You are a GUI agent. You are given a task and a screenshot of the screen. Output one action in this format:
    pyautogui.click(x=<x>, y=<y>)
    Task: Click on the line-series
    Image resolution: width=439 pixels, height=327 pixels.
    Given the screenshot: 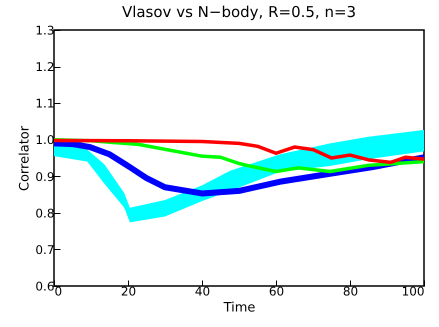 What is the action you would take?
    pyautogui.click(x=239, y=151)
    